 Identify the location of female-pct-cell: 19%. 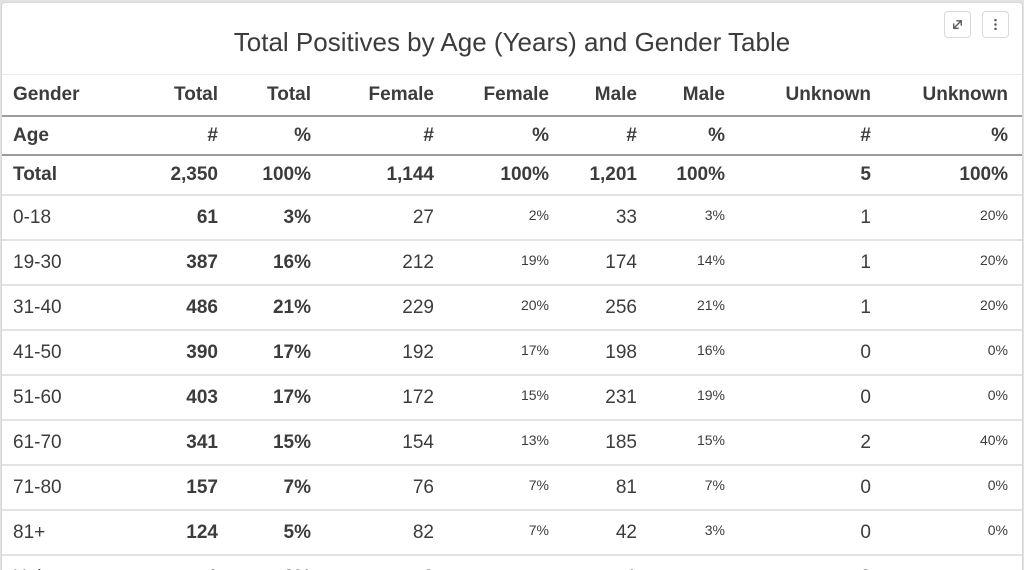
(491, 263).